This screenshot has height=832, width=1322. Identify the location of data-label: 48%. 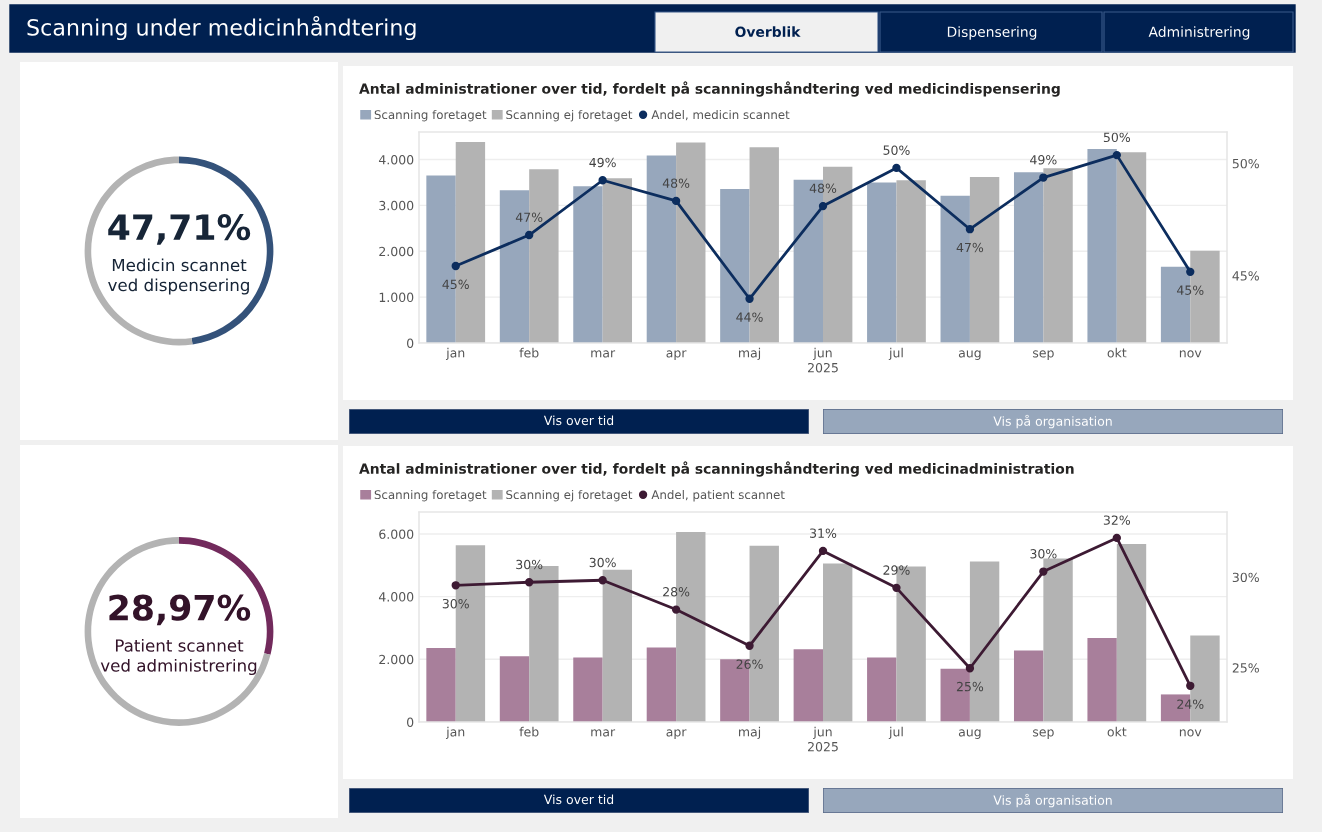
(676, 183).